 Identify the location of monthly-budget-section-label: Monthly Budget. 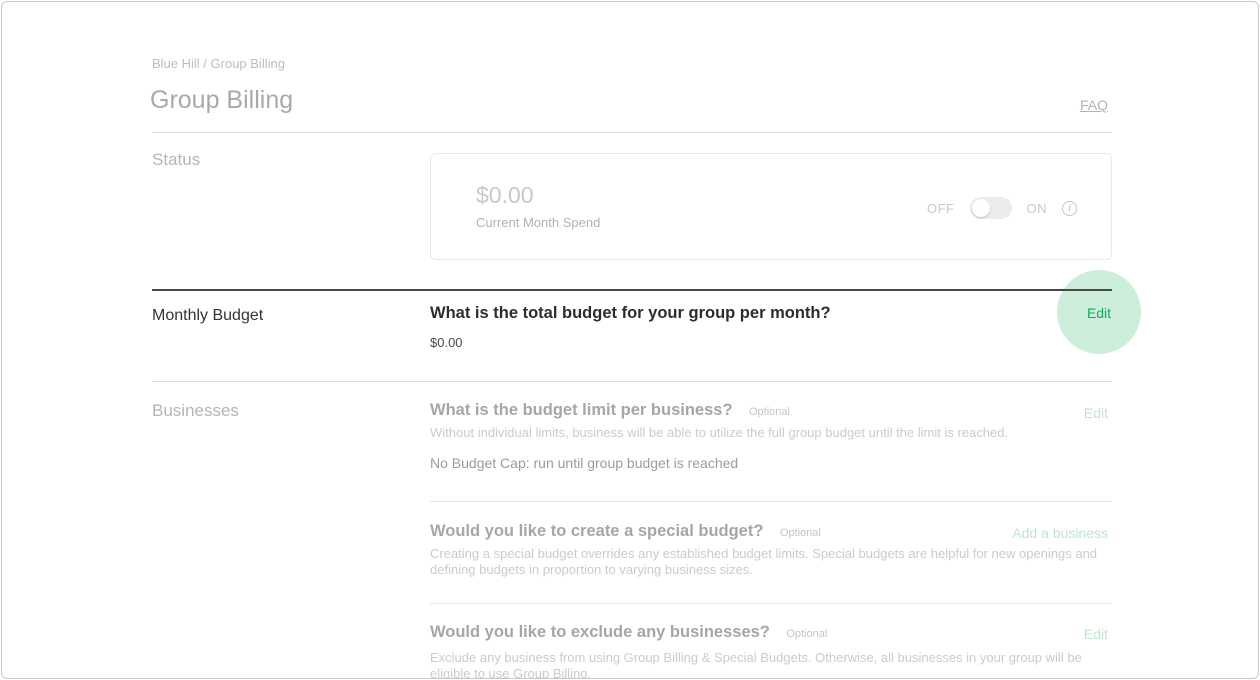
(208, 315).